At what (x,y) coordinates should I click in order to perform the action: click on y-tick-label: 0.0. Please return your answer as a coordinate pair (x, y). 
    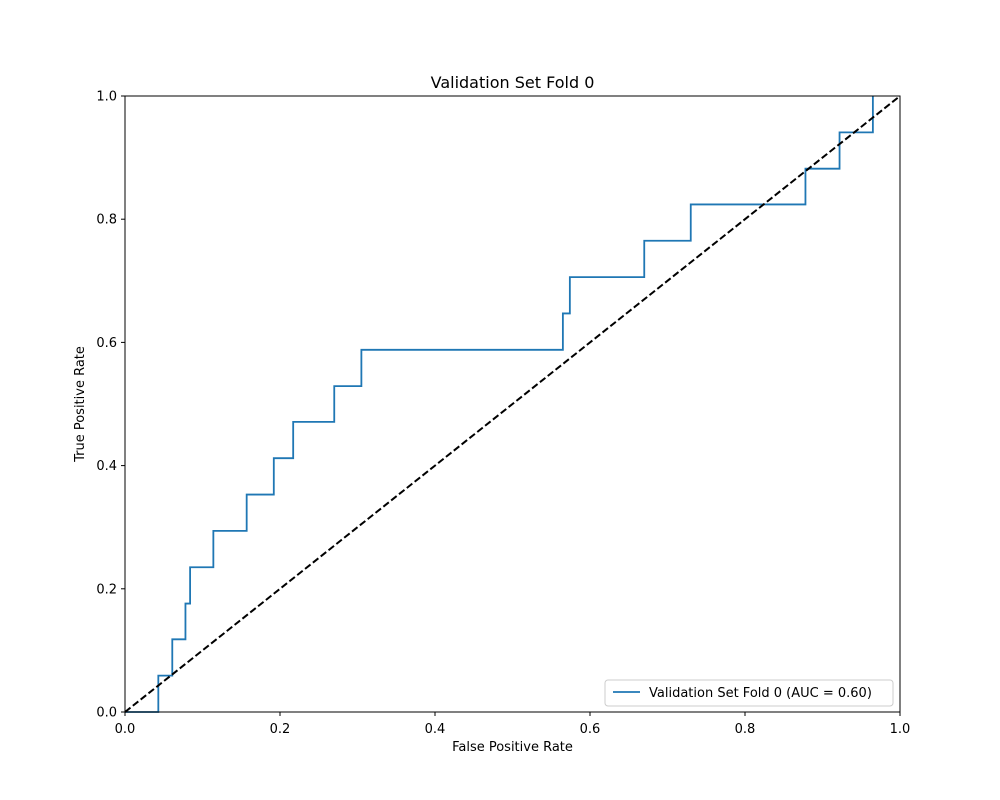
    Looking at the image, I should click on (106, 713).